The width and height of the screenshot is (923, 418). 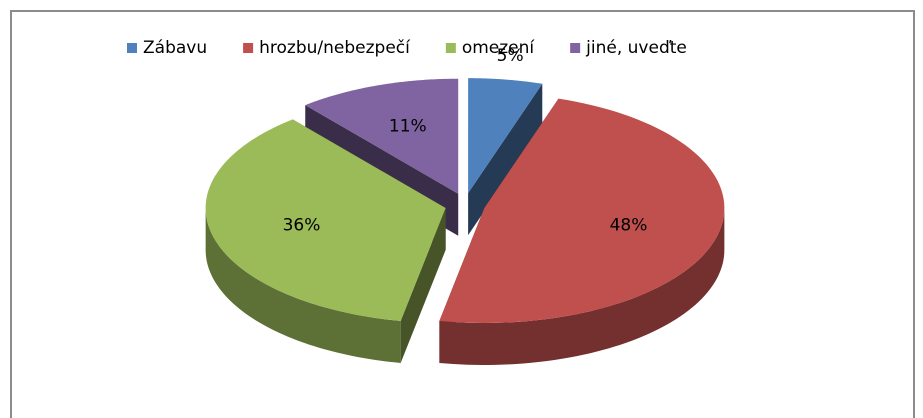 What do you see at coordinates (335, 48) in the screenshot?
I see `legend-label: hrozbu/nebezpečí` at bounding box center [335, 48].